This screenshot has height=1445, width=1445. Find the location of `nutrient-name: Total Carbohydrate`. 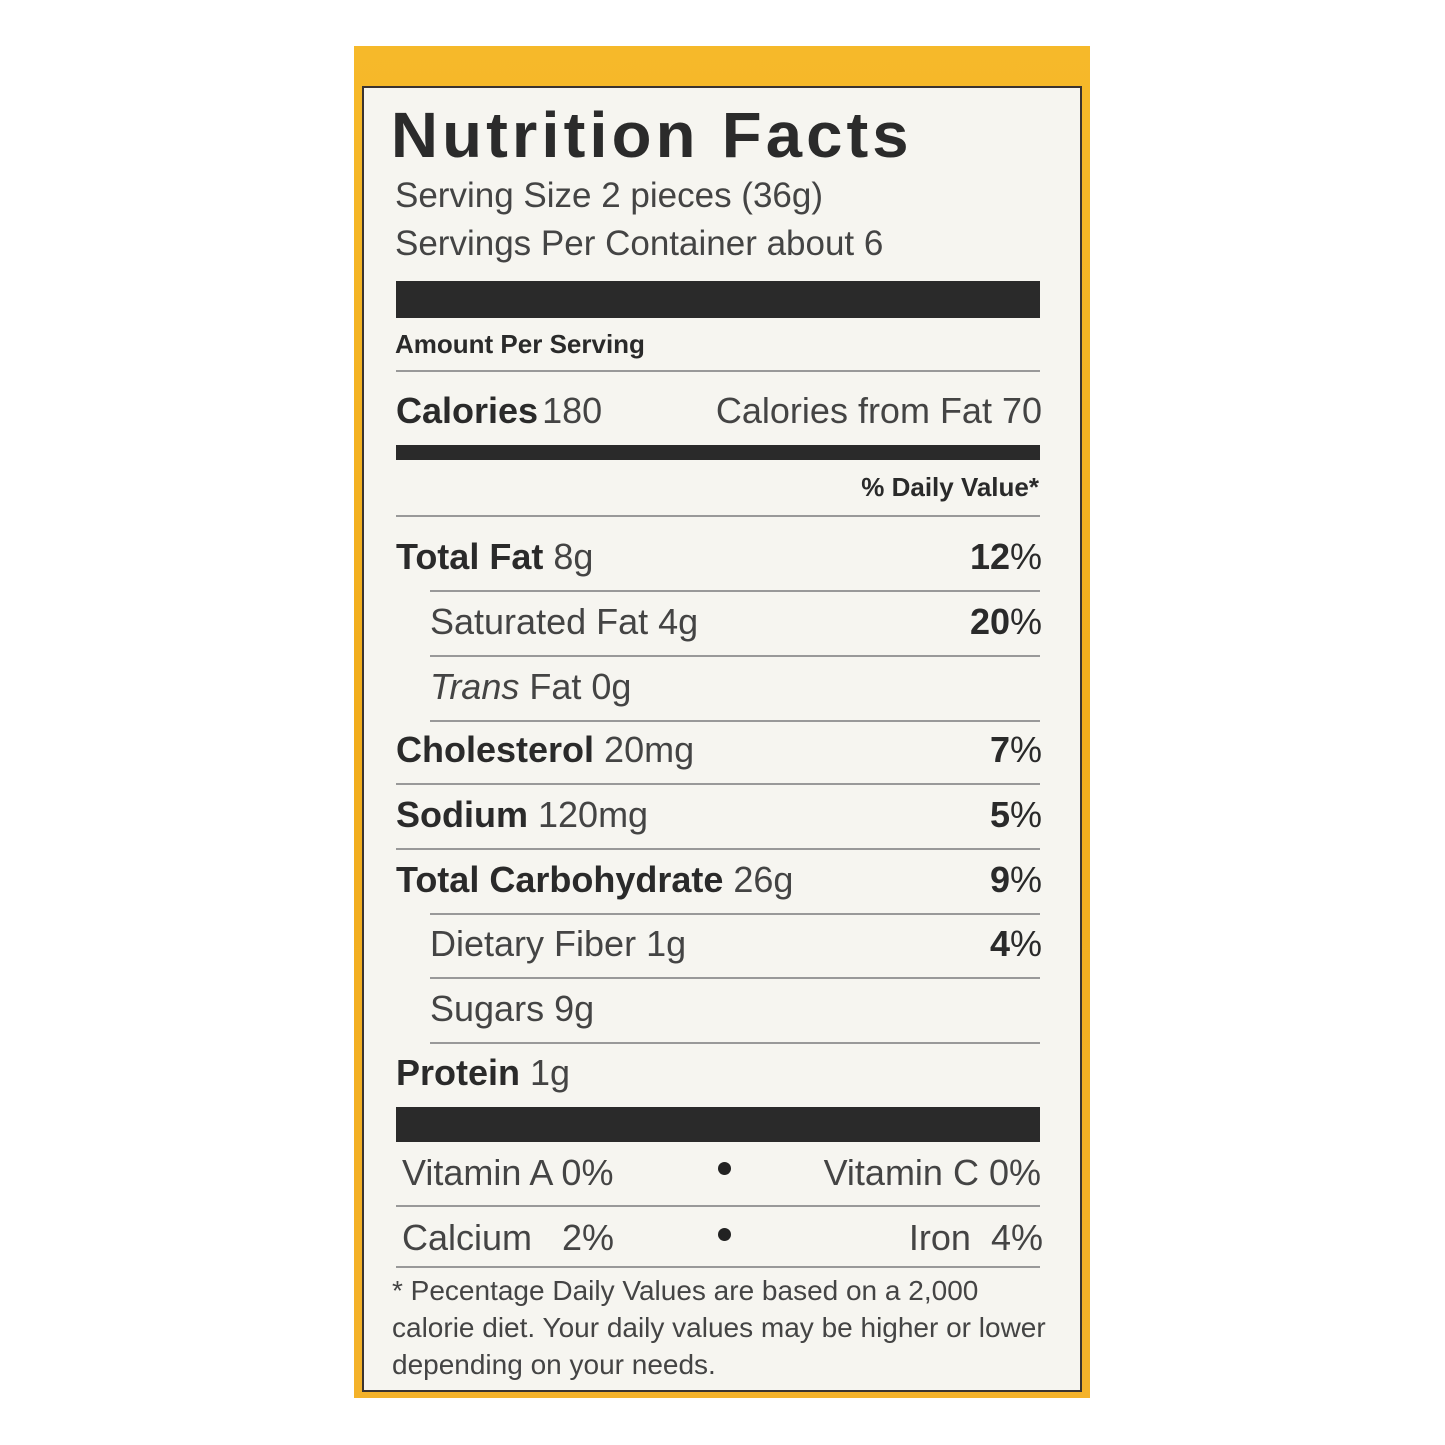

nutrient-name: Total Carbohydrate is located at coordinates (560, 879).